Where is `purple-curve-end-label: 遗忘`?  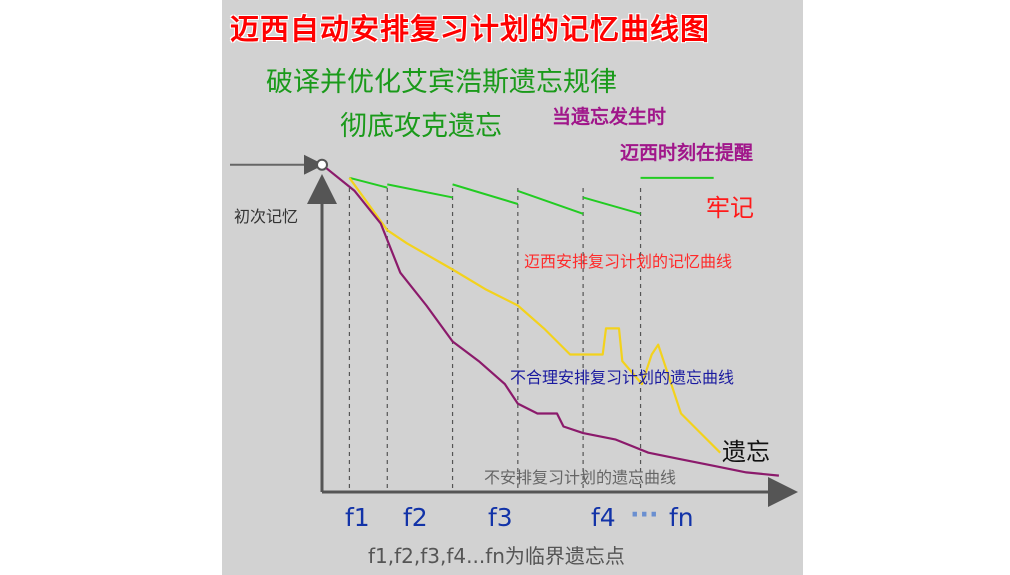
purple-curve-end-label: 遗忘 is located at coordinates (746, 452).